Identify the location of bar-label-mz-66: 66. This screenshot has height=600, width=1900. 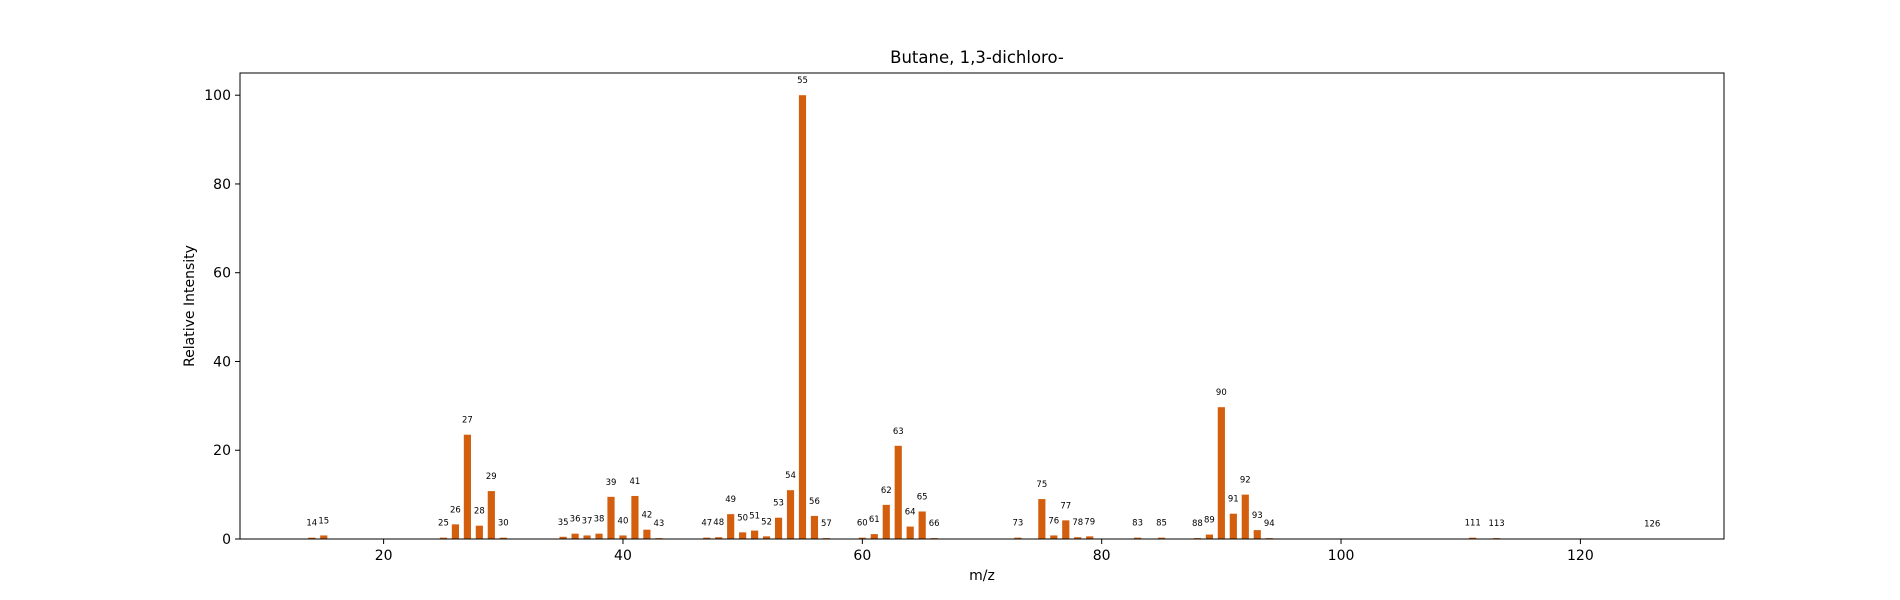
(934, 524).